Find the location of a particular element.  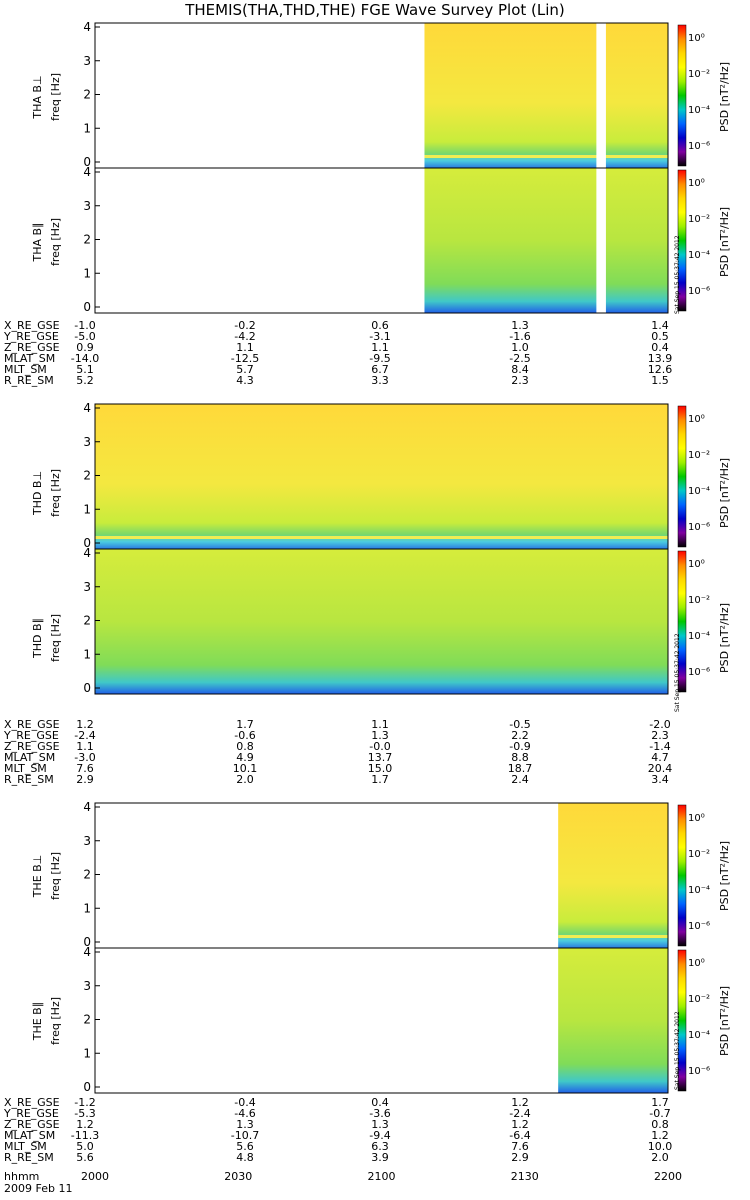

ephemeris-row: MLAT_SM -3.0 4.9 13.7 8.8 4.7 is located at coordinates (375, 757).